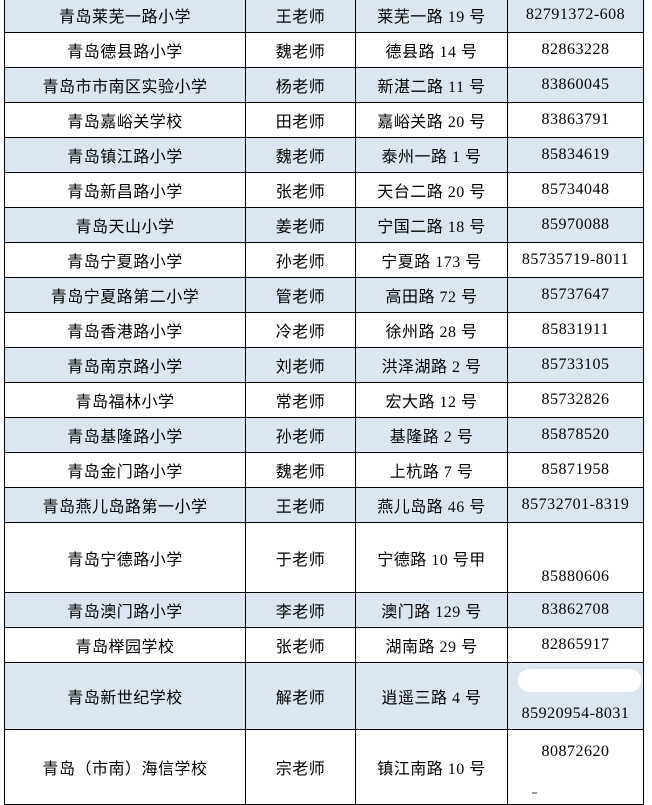  What do you see at coordinates (125, 155) in the screenshot?
I see `school-name-cell: 青岛镇江路小学` at bounding box center [125, 155].